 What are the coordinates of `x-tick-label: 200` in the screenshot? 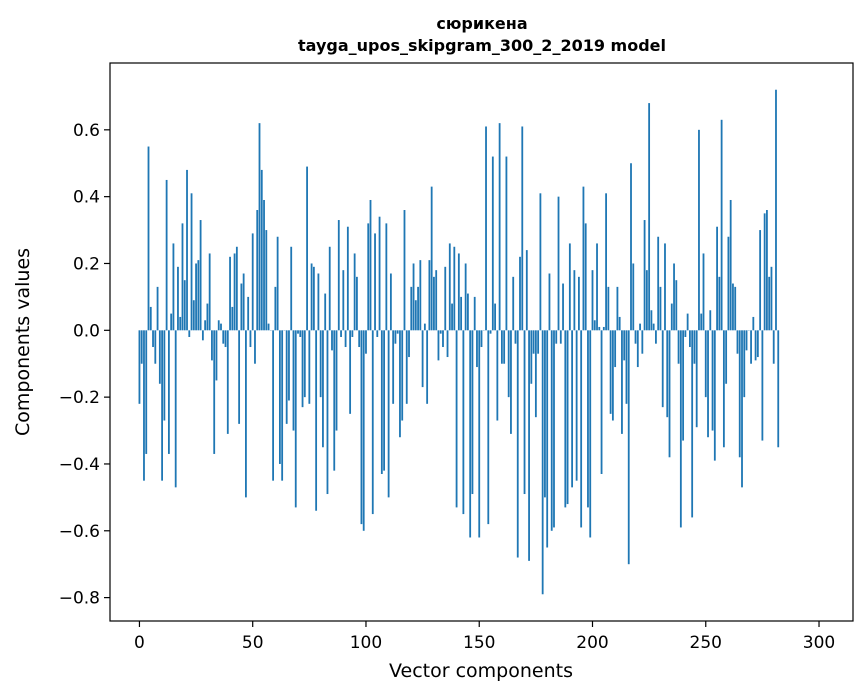 It's located at (592, 643).